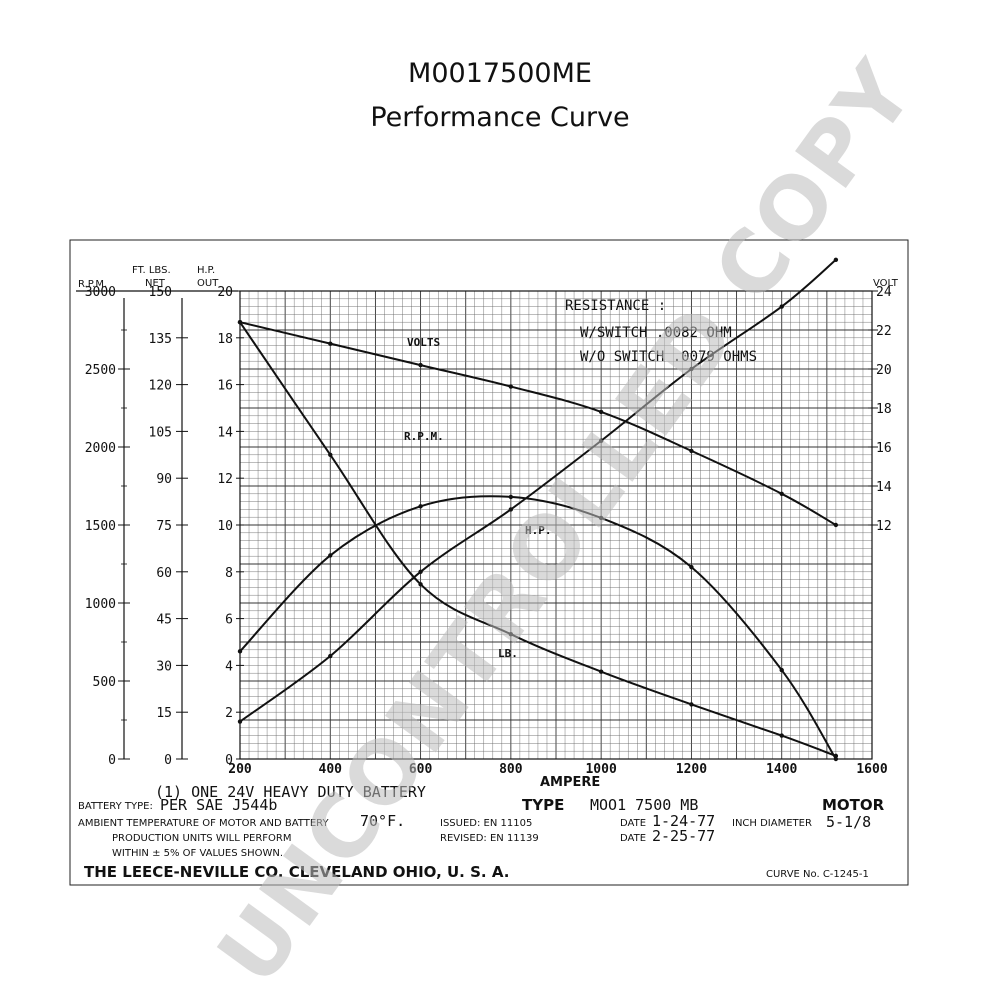  Describe the element at coordinates (633, 838) in the screenshot. I see `date-label-2: DATE` at that location.